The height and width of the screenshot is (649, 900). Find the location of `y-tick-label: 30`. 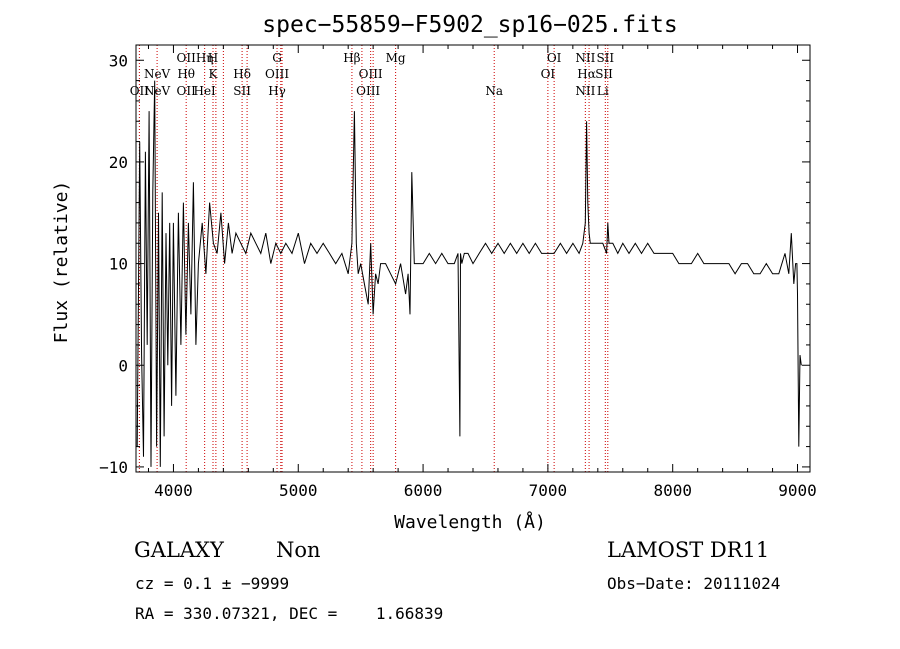

y-tick-label: 30 is located at coordinates (118, 60).